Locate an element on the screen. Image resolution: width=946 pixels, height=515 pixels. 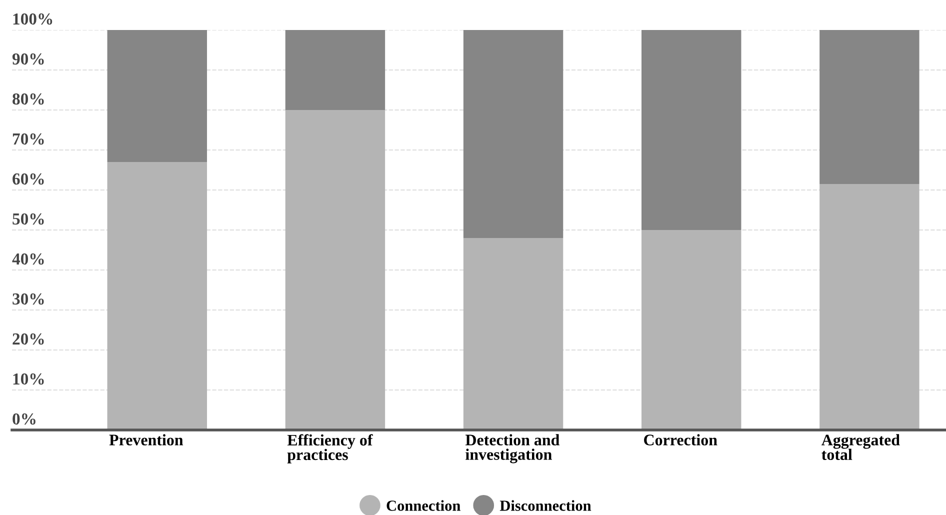
legend-label: Disconnection is located at coordinates (546, 505).